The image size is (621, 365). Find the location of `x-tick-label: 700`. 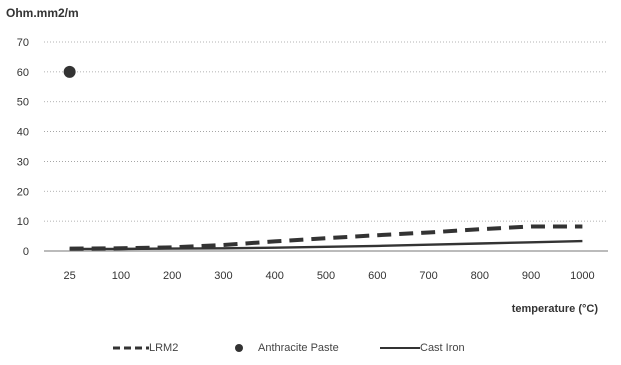

x-tick-label: 700 is located at coordinates (428, 276).